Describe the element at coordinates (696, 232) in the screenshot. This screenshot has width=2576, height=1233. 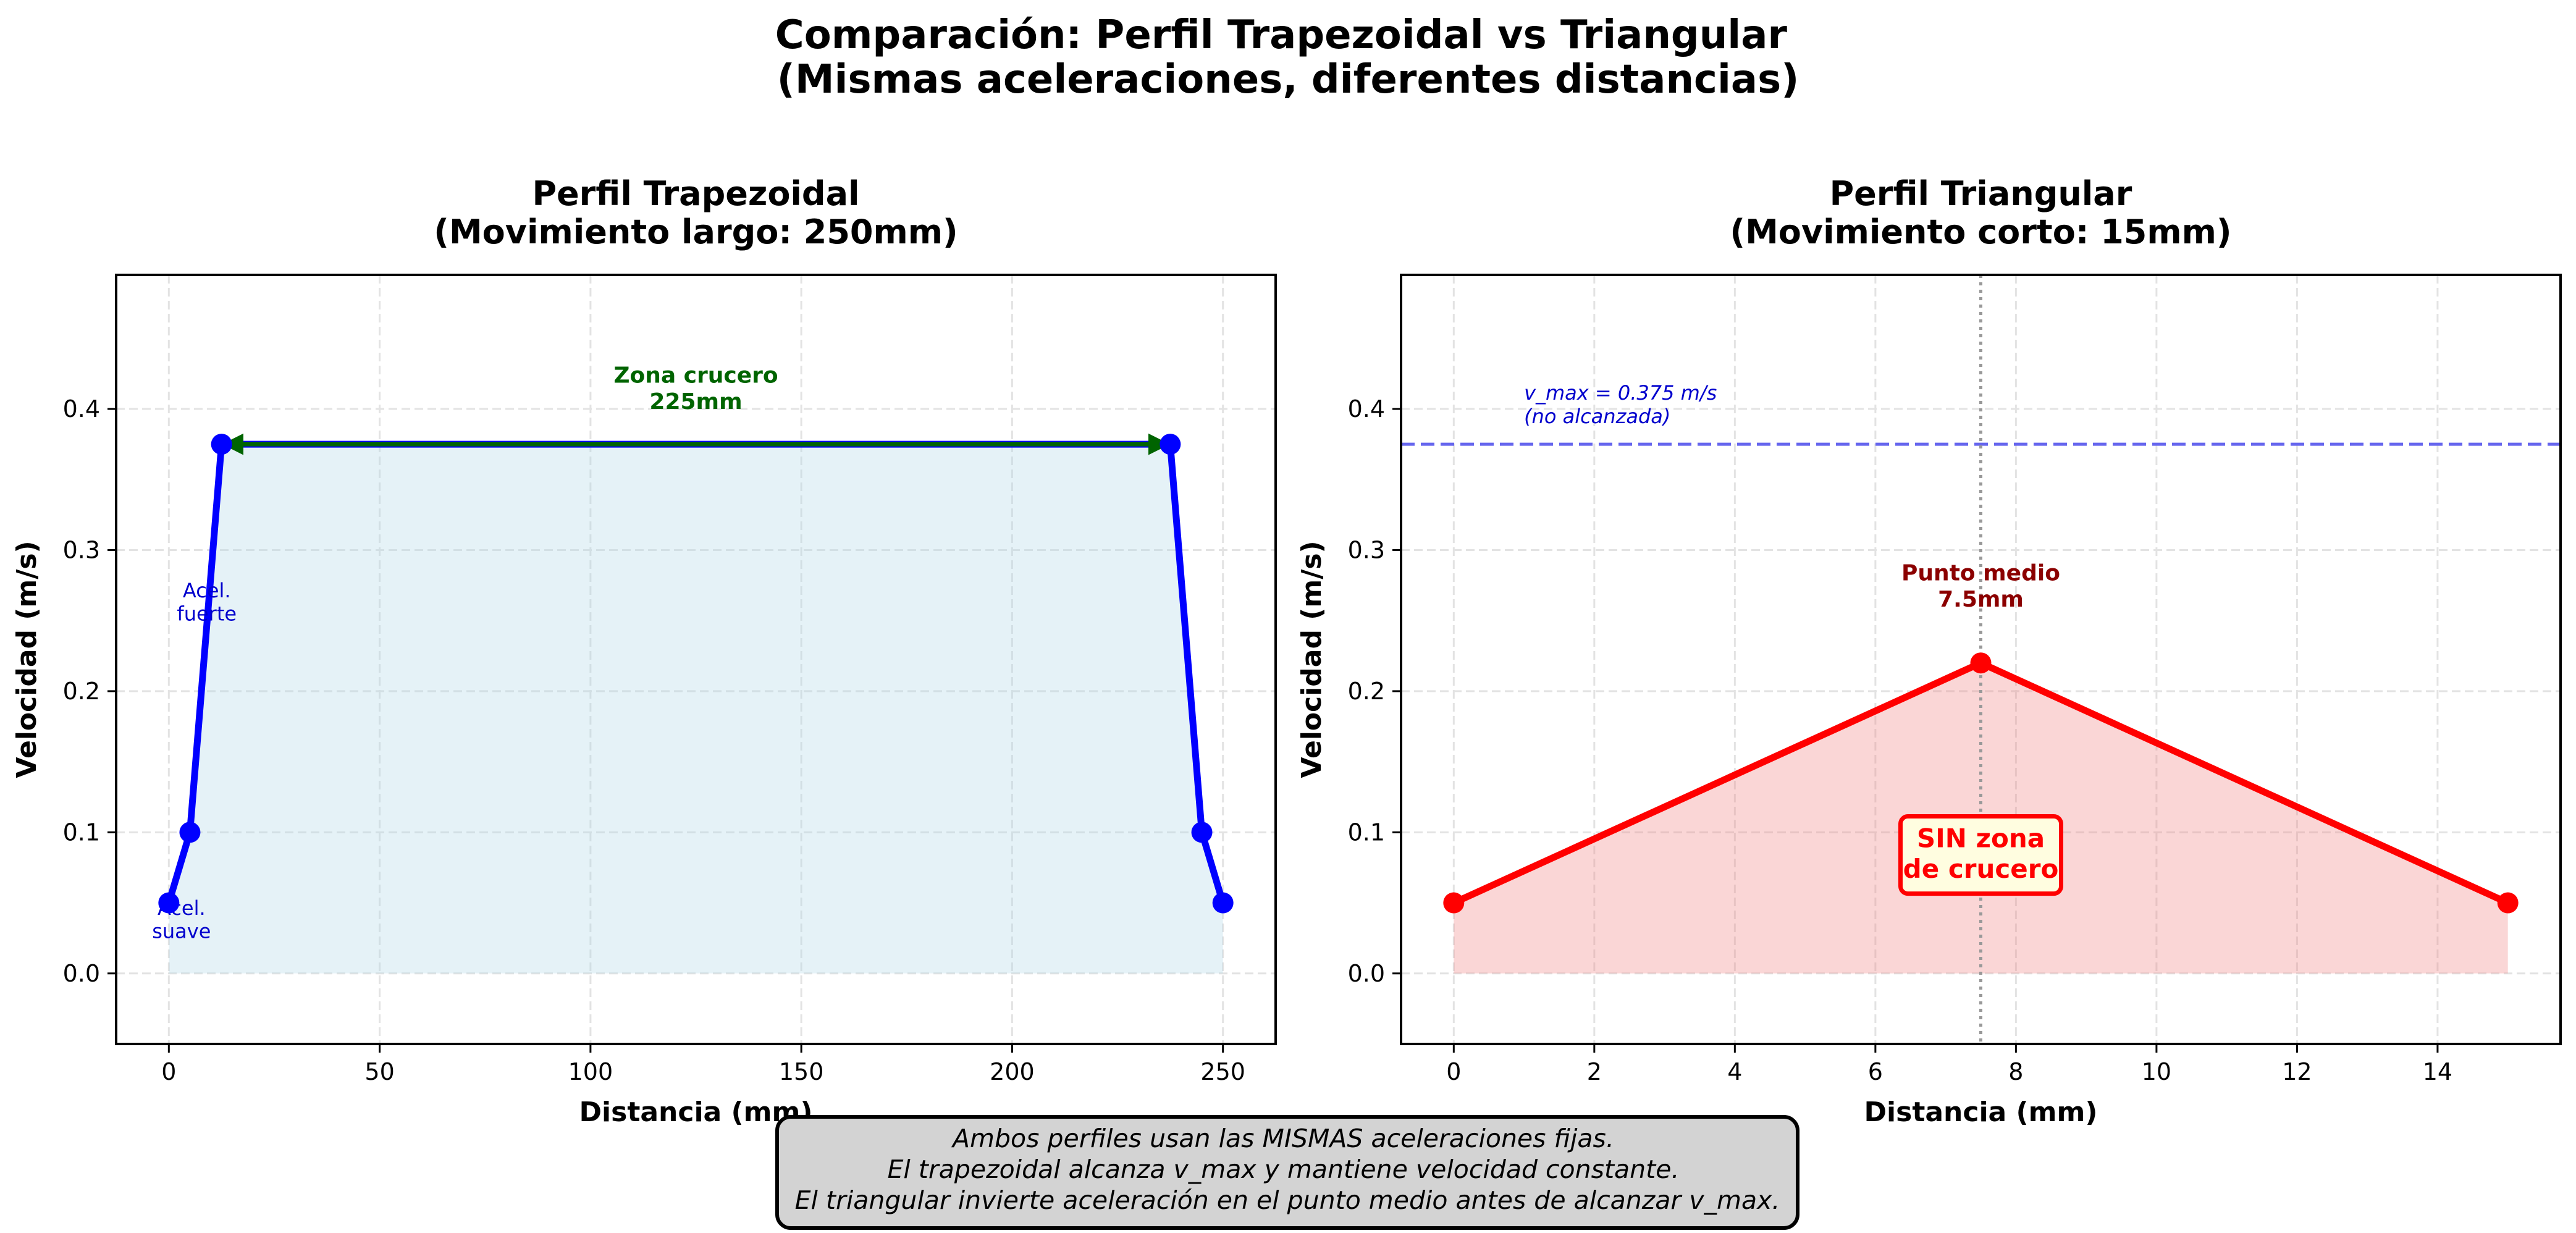
I see `chart-title-line-2: (Movimiento largo: 250mm)` at that location.